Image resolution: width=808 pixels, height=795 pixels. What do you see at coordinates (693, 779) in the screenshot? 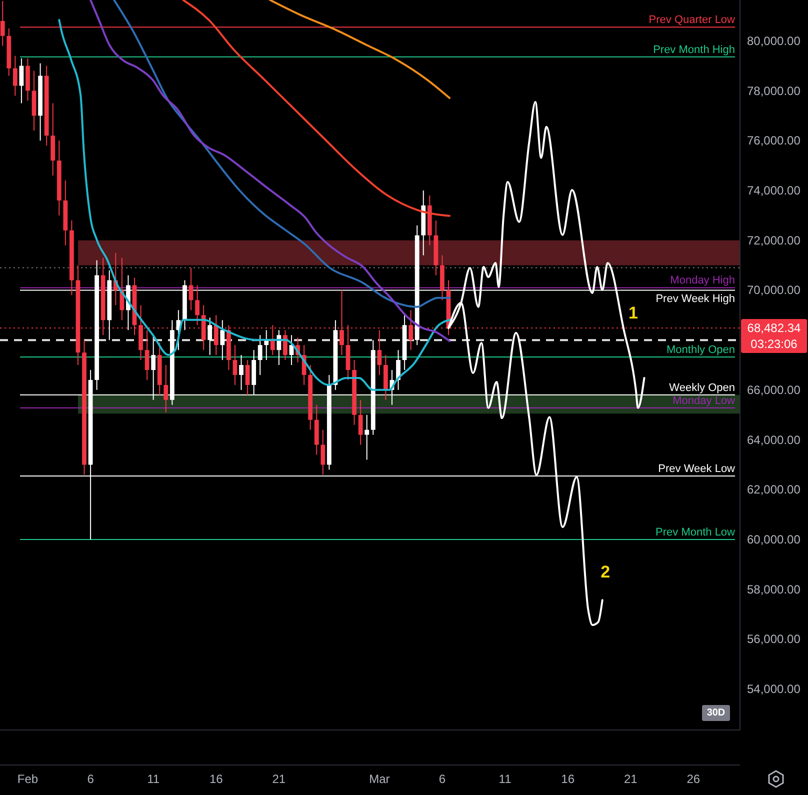
I see `x-tick-label: 26` at bounding box center [693, 779].